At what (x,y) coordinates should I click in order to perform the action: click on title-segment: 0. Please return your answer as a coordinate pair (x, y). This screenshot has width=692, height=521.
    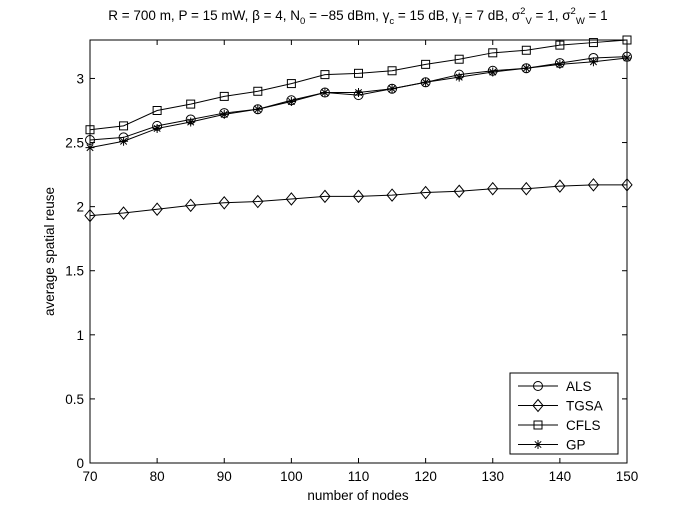
    Looking at the image, I should click on (302, 21).